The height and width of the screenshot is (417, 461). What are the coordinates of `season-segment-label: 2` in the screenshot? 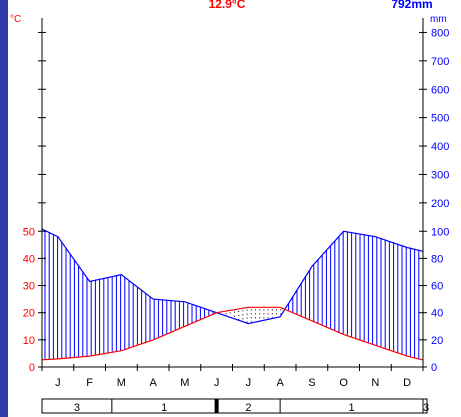 It's located at (248, 408).